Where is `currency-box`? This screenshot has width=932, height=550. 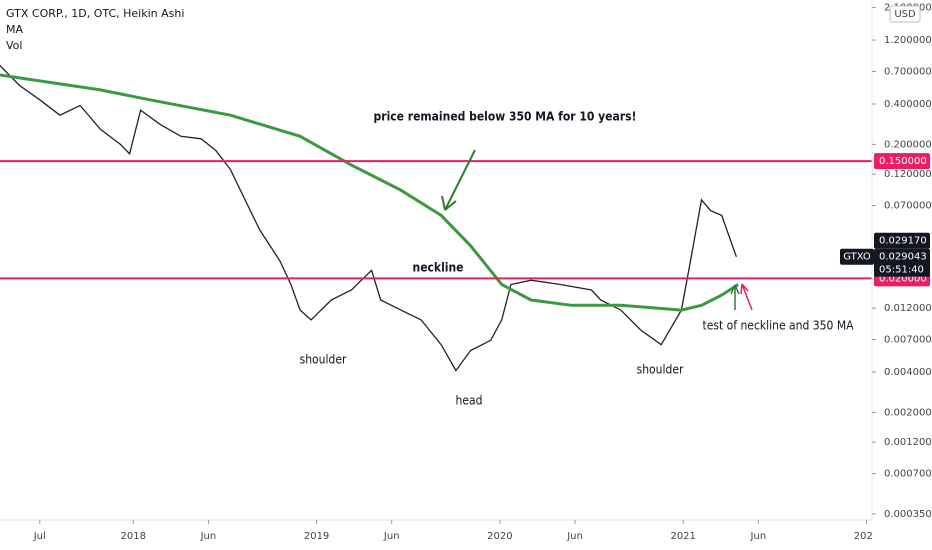 currency-box is located at coordinates (905, 14).